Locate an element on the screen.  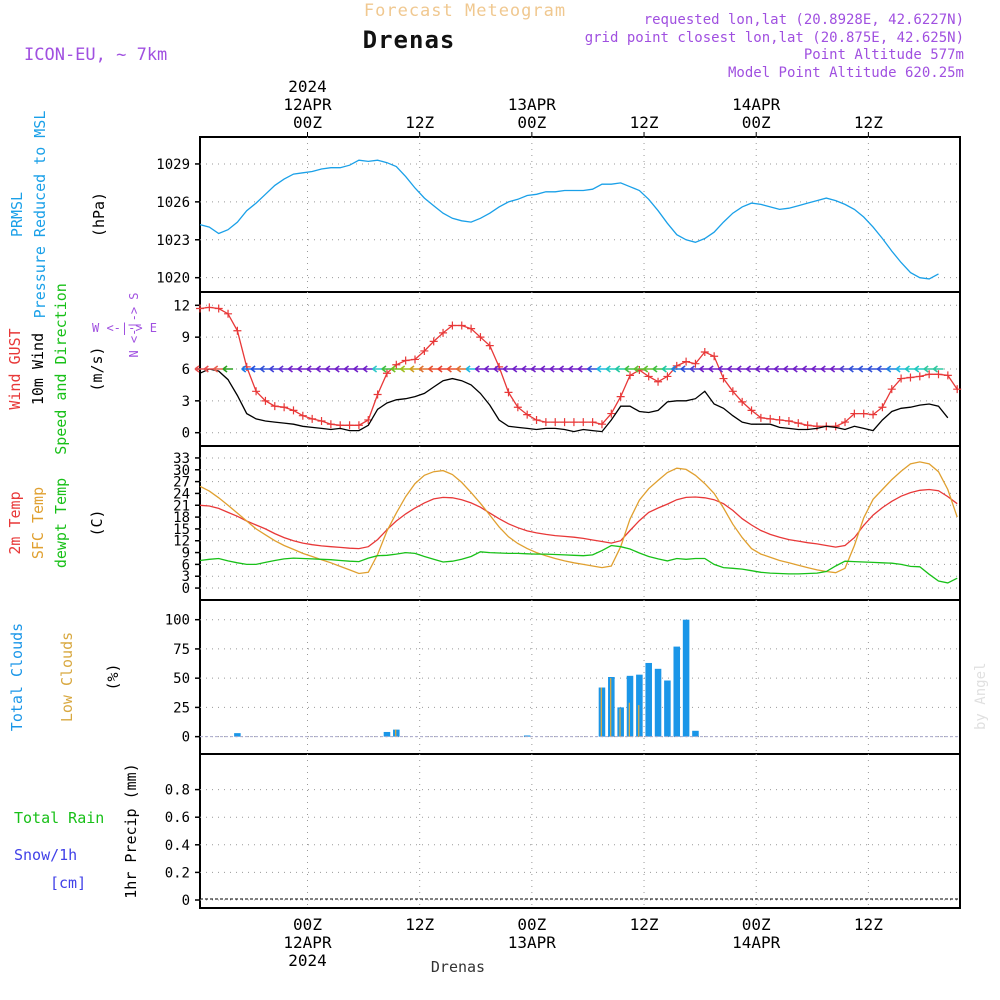
y-tick-label: 75 is located at coordinates (181, 650).